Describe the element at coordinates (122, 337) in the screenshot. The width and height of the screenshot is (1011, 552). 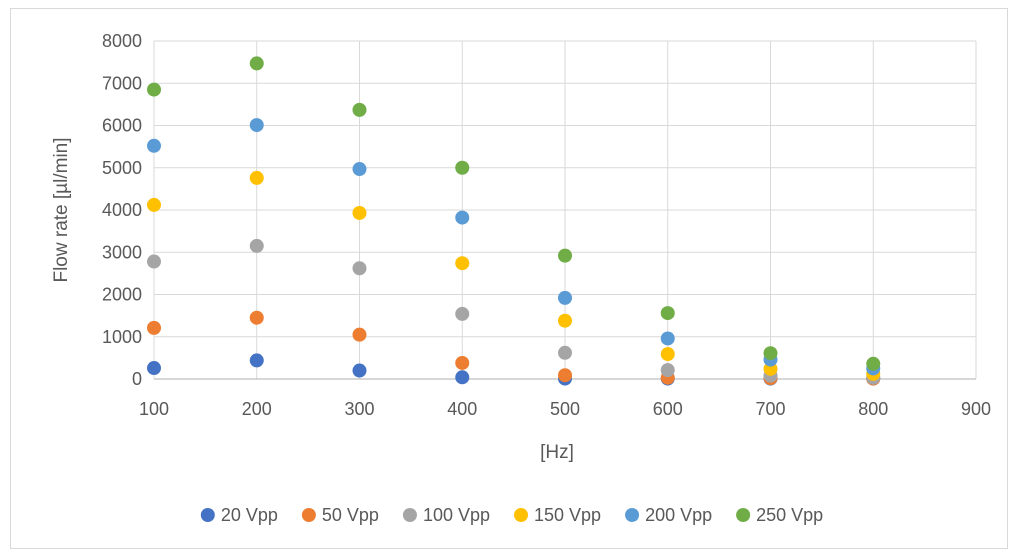
I see `y-tick-label: 1000` at that location.